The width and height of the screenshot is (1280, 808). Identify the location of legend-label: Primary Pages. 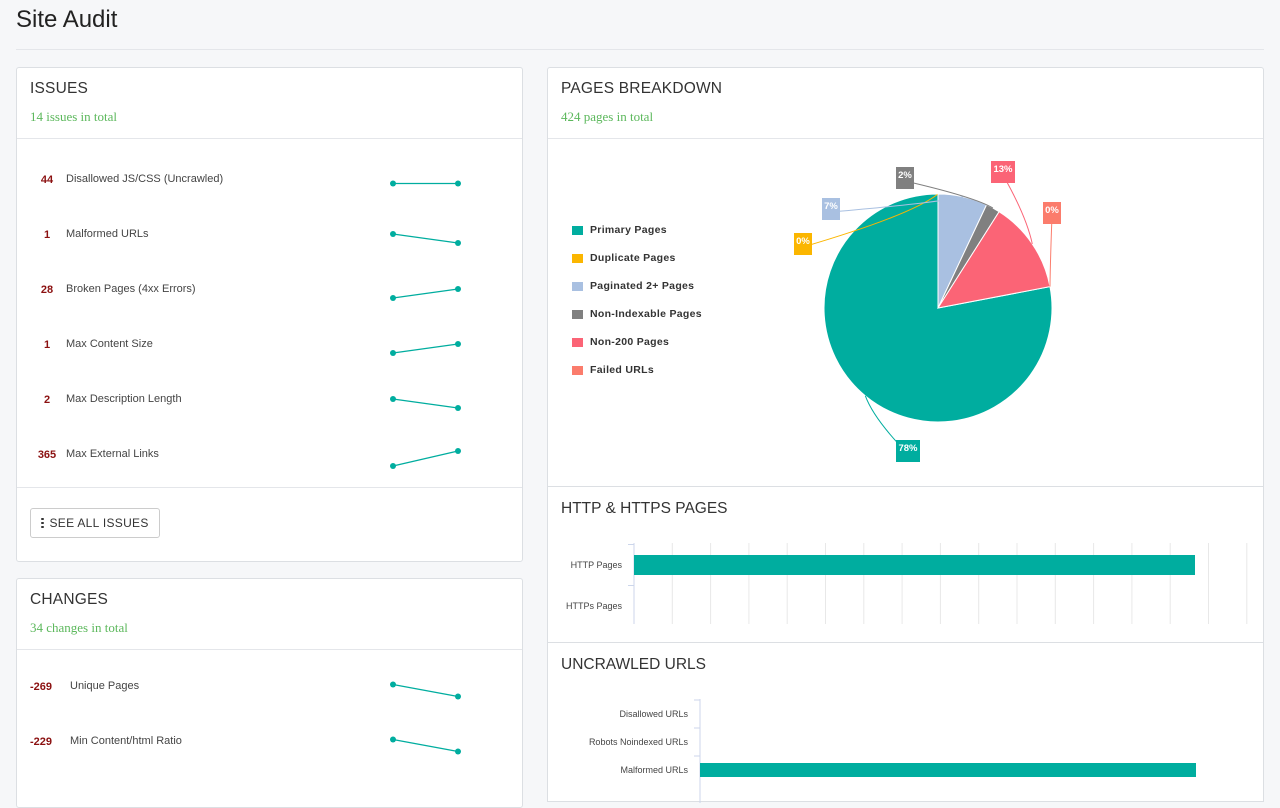
(628, 230).